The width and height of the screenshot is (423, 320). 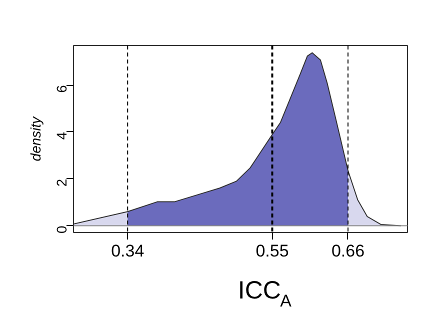 I want to click on x-tick-label: 0.55, so click(x=272, y=251).